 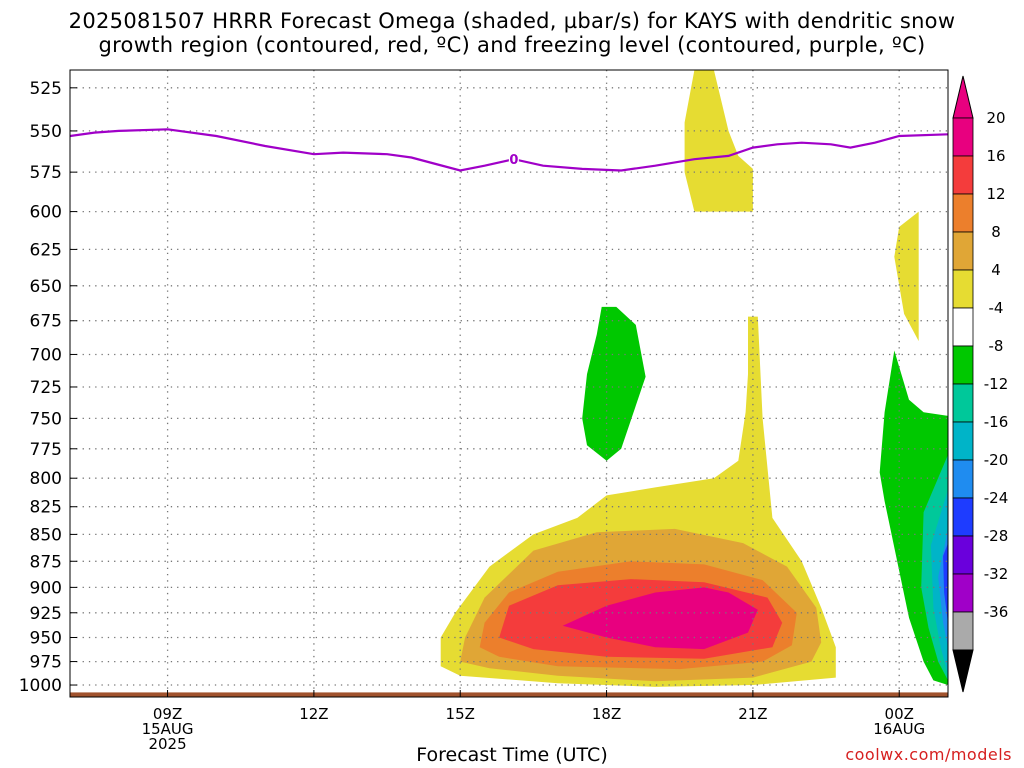 What do you see at coordinates (752, 714) in the screenshot?
I see `x-tick-label-21Z: 21Z` at bounding box center [752, 714].